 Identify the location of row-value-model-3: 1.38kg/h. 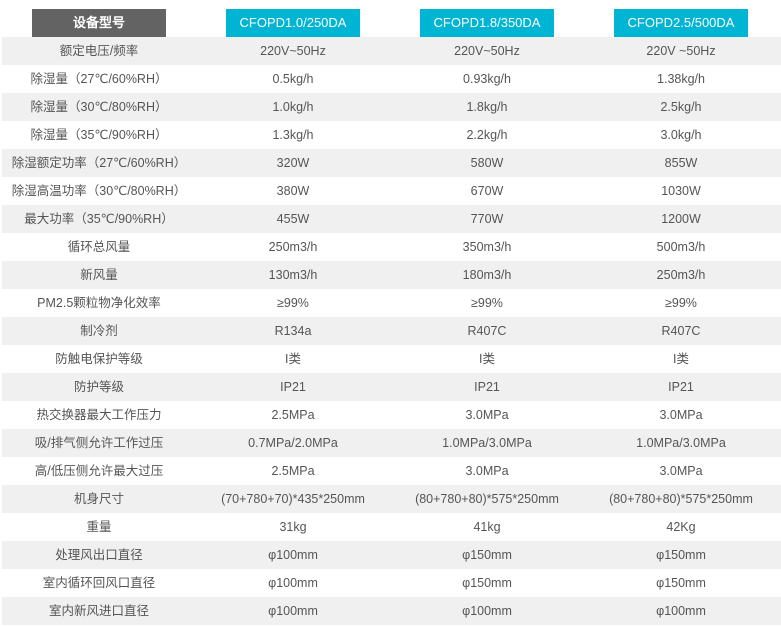
(681, 79).